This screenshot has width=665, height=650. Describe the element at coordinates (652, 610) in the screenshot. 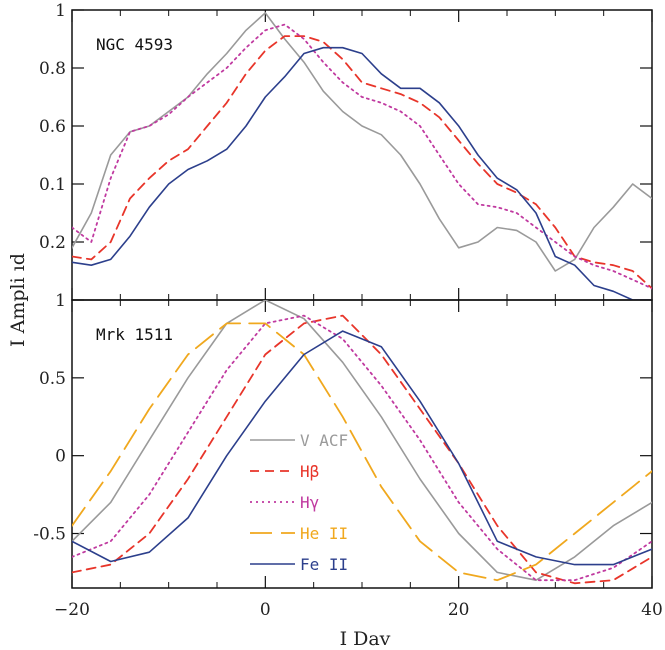

I see `x-tick-label: 40` at that location.